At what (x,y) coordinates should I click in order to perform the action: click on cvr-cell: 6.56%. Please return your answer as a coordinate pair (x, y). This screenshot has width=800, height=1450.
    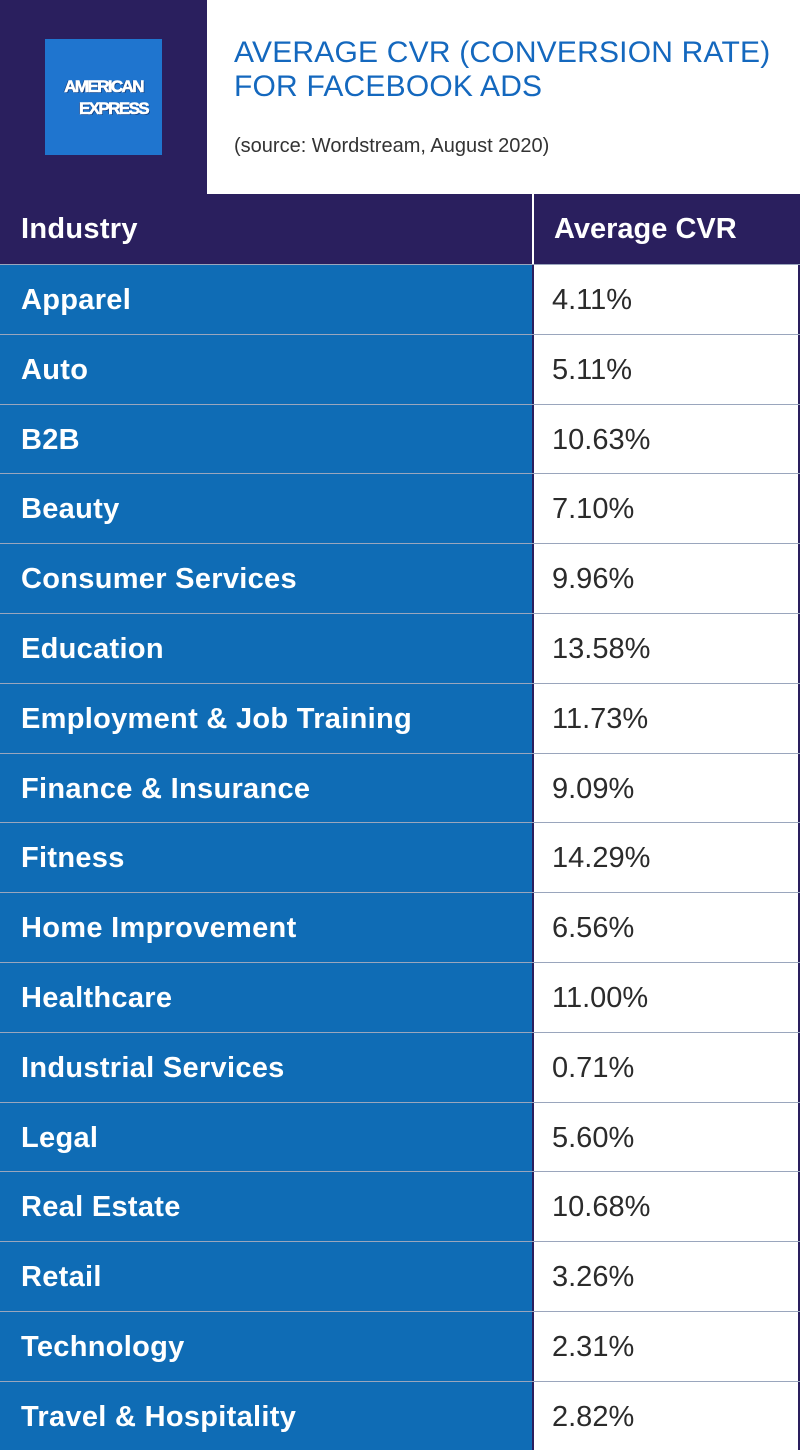
    Looking at the image, I should click on (666, 928).